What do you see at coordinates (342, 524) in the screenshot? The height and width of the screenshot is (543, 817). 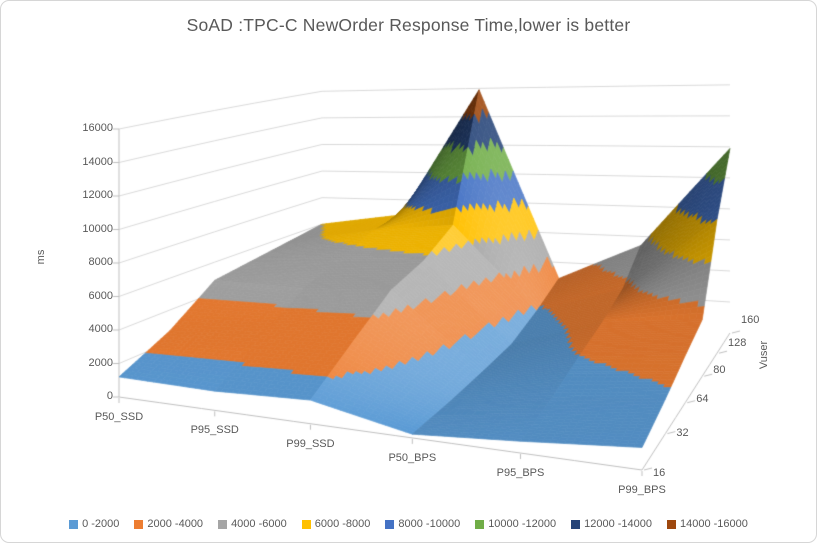 I see `legend-label: 6000 -8000` at bounding box center [342, 524].